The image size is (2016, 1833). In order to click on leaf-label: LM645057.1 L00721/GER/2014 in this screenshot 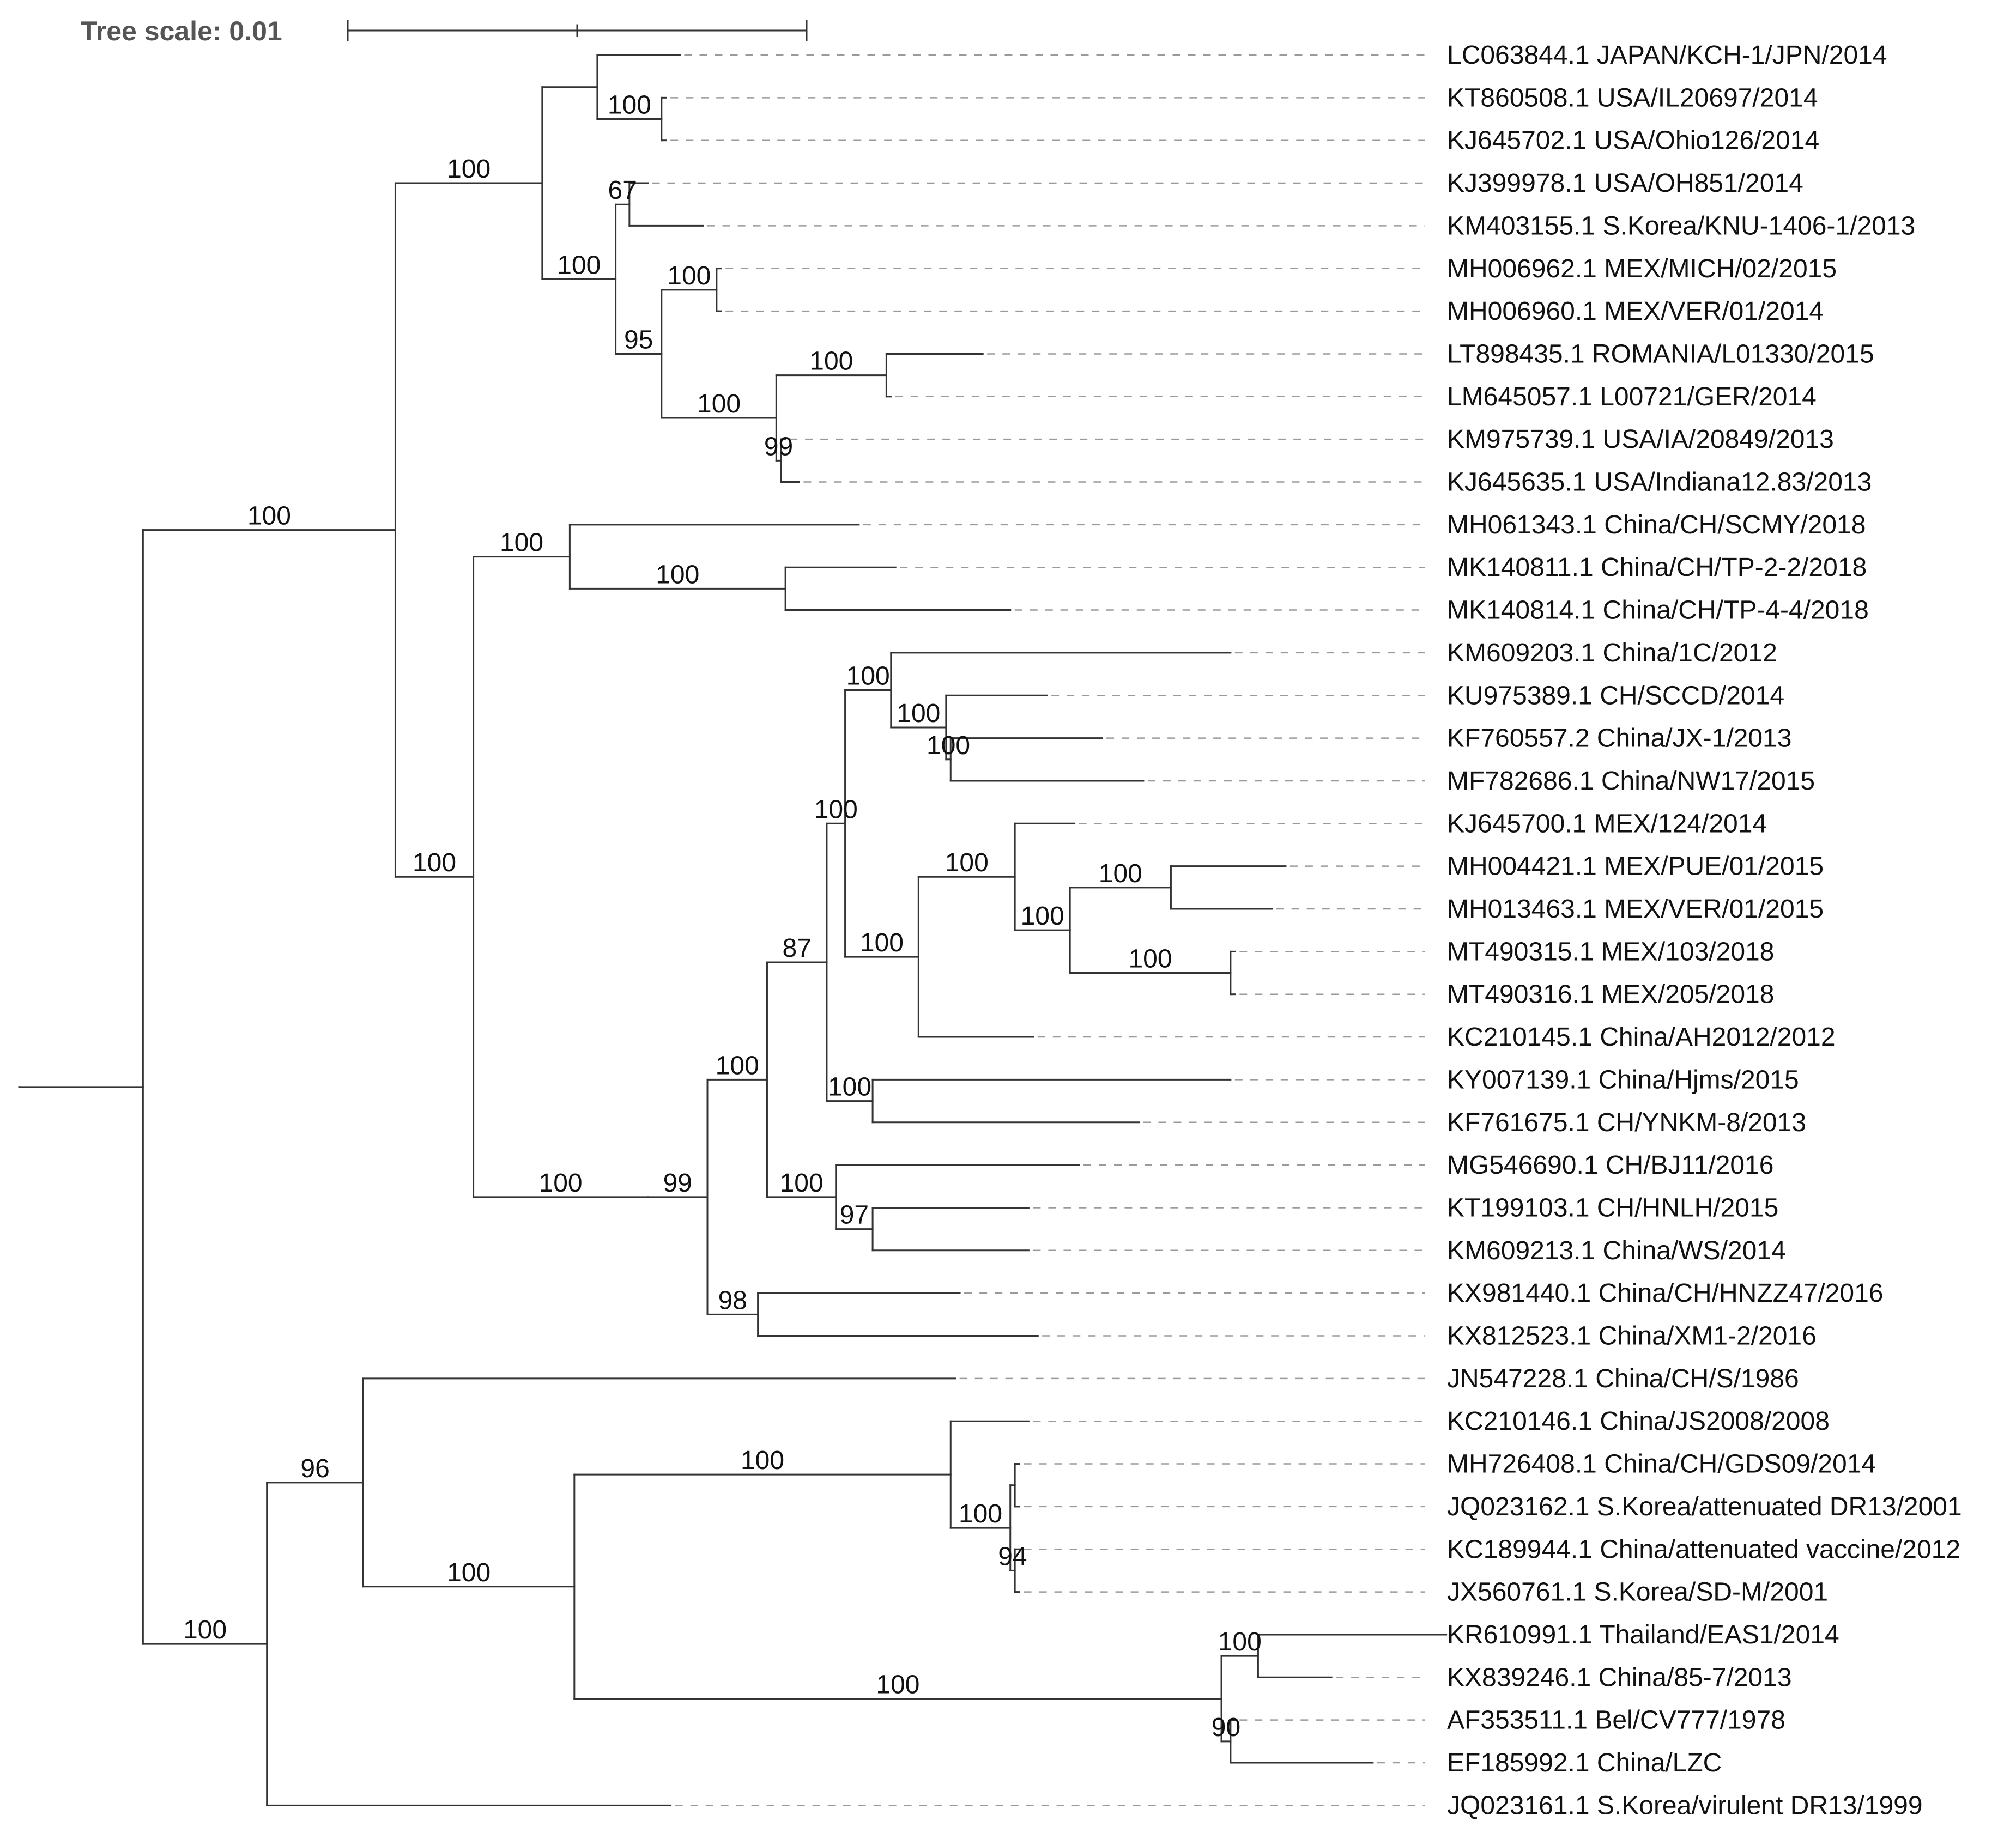, I will do `click(1632, 397)`.